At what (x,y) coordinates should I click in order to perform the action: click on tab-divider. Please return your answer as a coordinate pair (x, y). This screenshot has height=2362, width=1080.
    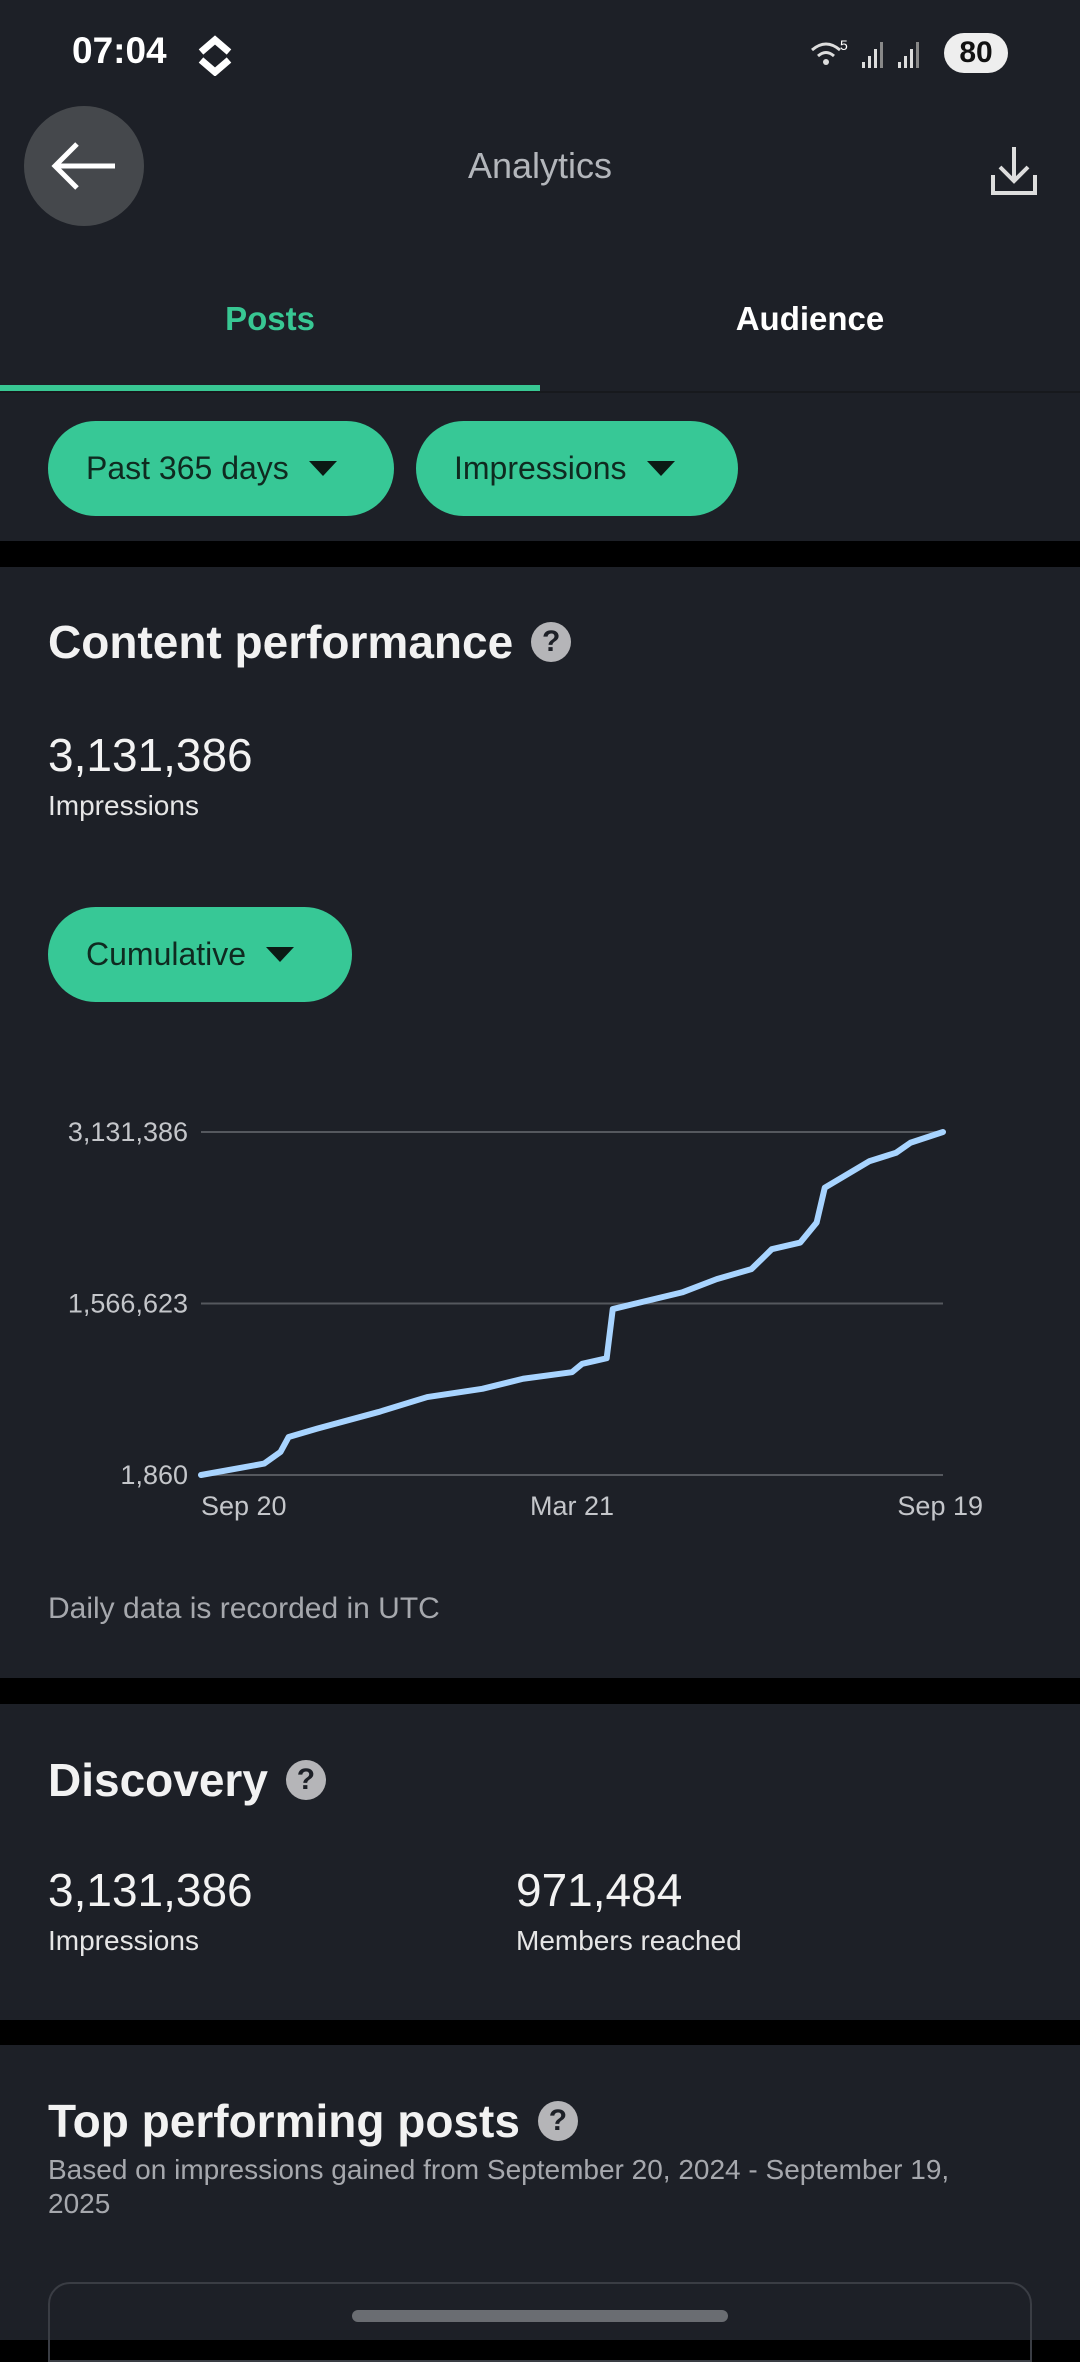
    Looking at the image, I should click on (540, 392).